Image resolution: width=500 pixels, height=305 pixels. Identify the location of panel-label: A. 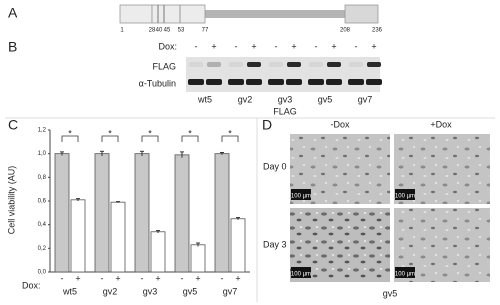
(13, 13).